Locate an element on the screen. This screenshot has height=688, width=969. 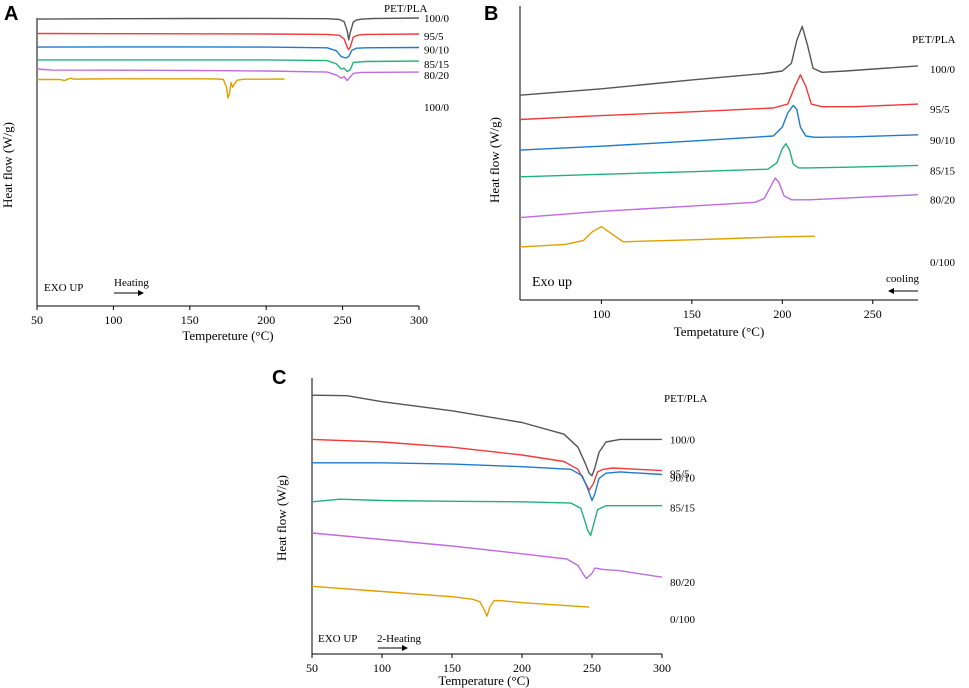
panel-c-series-80-20-line is located at coordinates (487, 556).